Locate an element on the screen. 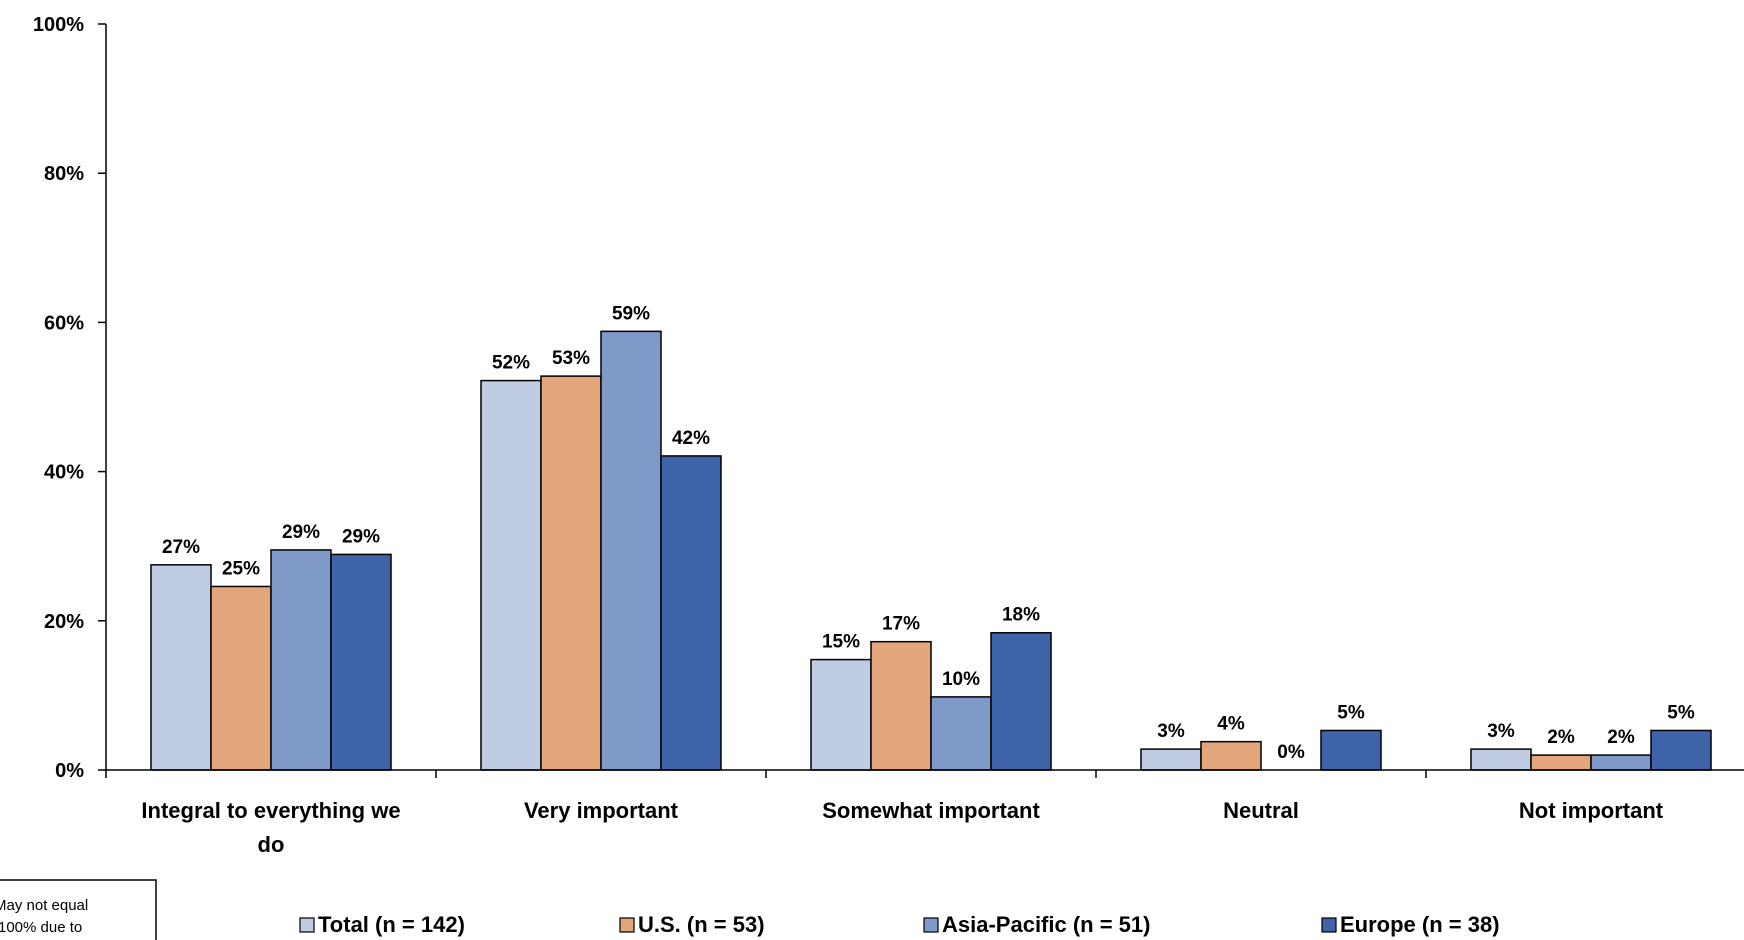 The height and width of the screenshot is (940, 1744). data-label: 4% is located at coordinates (1231, 724).